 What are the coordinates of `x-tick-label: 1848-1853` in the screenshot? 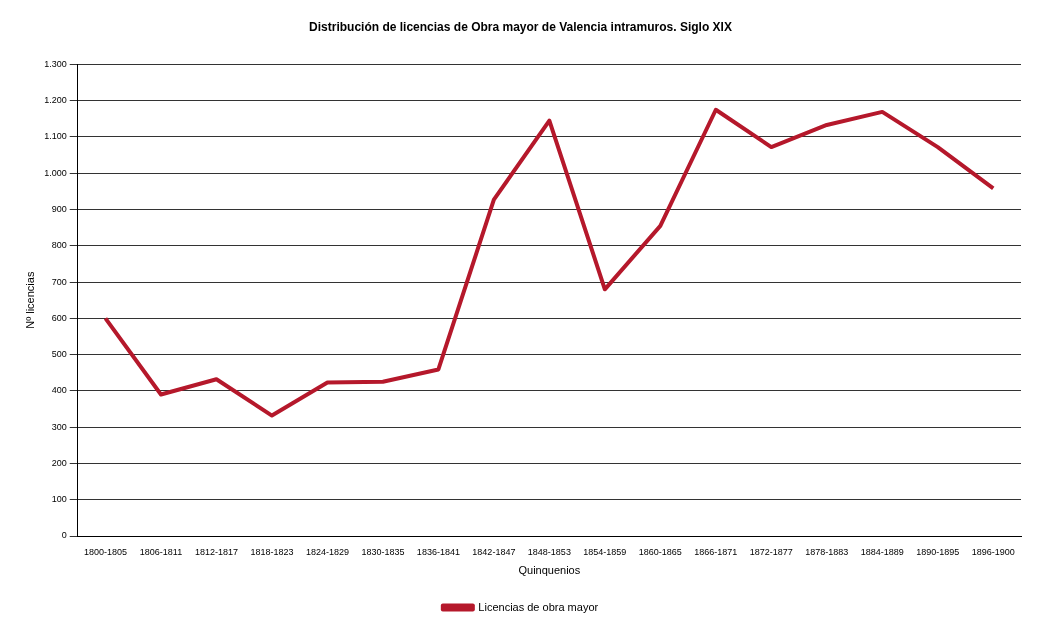 It's located at (549, 551).